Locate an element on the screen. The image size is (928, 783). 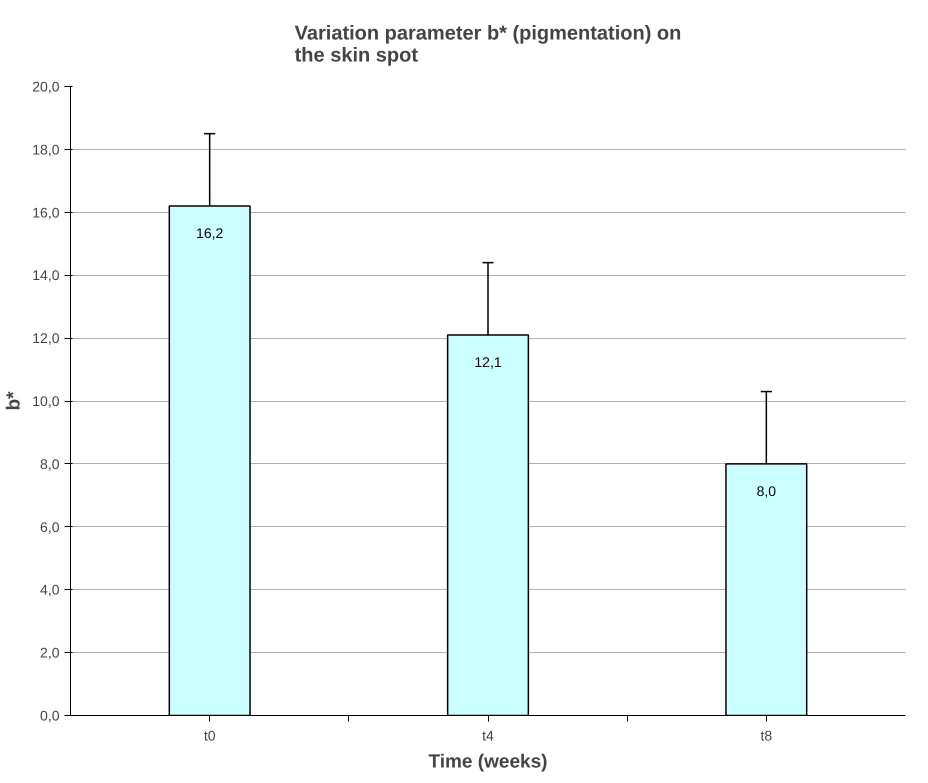
data-label: 16,2 is located at coordinates (210, 233).